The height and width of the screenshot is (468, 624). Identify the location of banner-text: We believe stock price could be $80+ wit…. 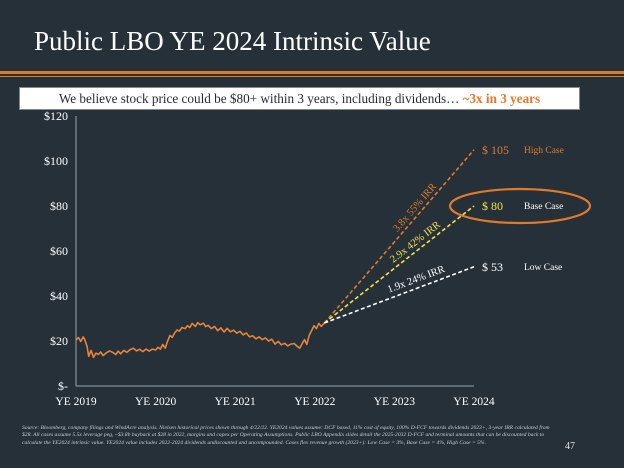
(260, 98).